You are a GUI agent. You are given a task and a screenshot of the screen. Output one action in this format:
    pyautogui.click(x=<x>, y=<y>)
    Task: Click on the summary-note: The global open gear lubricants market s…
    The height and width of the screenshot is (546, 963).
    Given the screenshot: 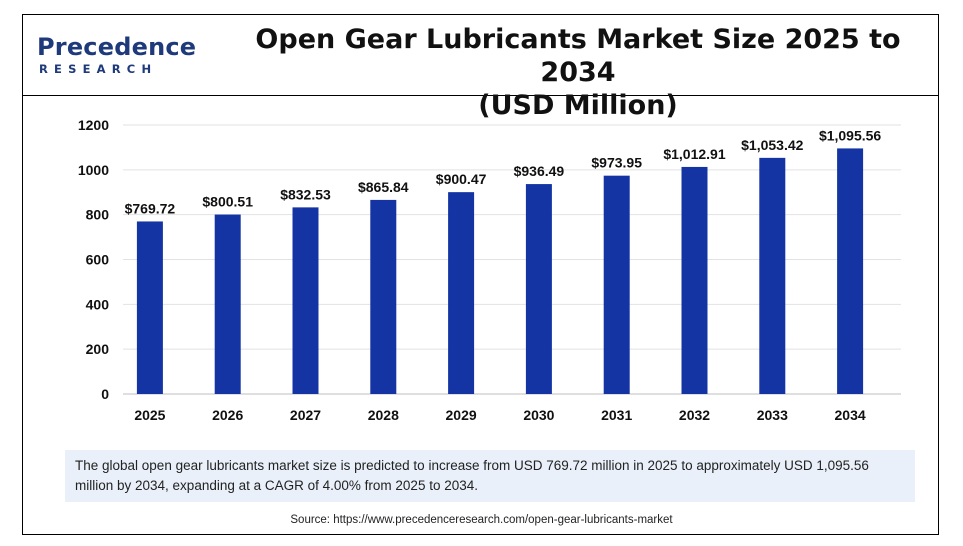 What is the action you would take?
    pyautogui.click(x=490, y=476)
    